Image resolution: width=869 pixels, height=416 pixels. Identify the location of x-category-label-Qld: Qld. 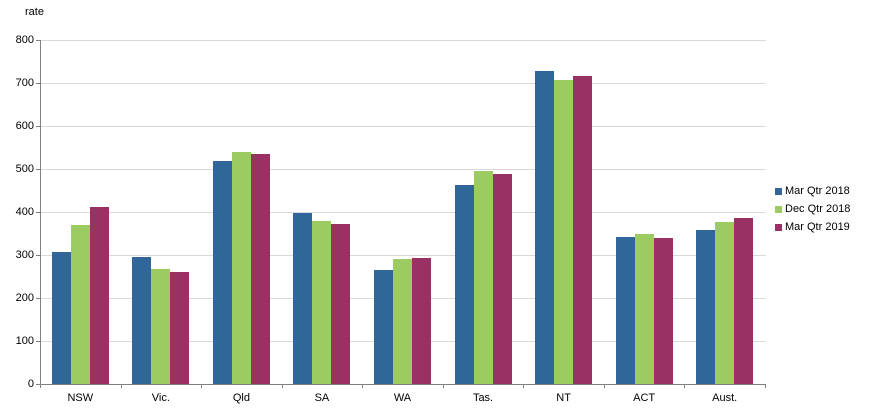
(241, 398).